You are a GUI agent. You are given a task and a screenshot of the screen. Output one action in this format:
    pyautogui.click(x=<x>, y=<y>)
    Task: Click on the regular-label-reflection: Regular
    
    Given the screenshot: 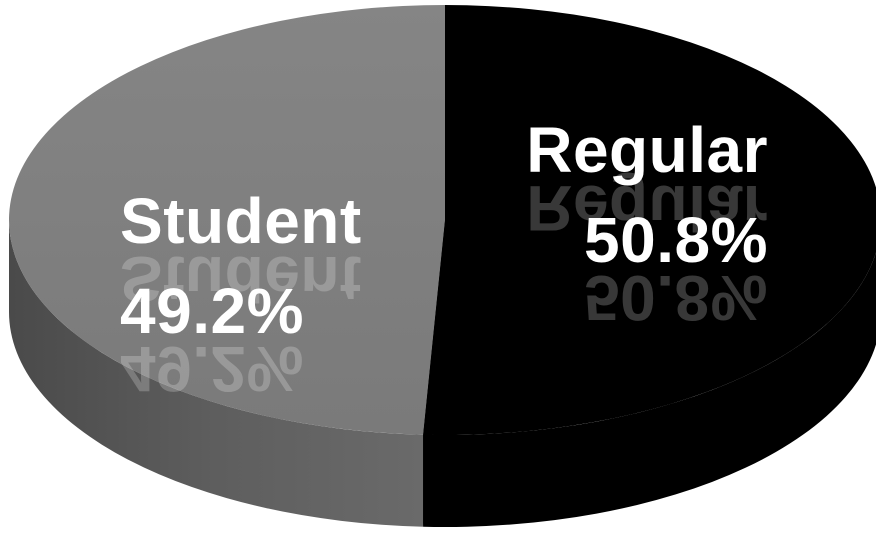 What is the action you would take?
    pyautogui.click(x=647, y=208)
    